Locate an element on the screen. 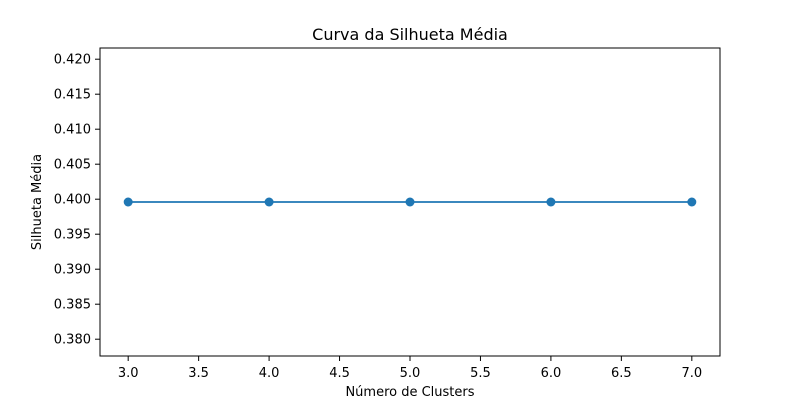  y-tick-label: 0.420 is located at coordinates (72, 60).